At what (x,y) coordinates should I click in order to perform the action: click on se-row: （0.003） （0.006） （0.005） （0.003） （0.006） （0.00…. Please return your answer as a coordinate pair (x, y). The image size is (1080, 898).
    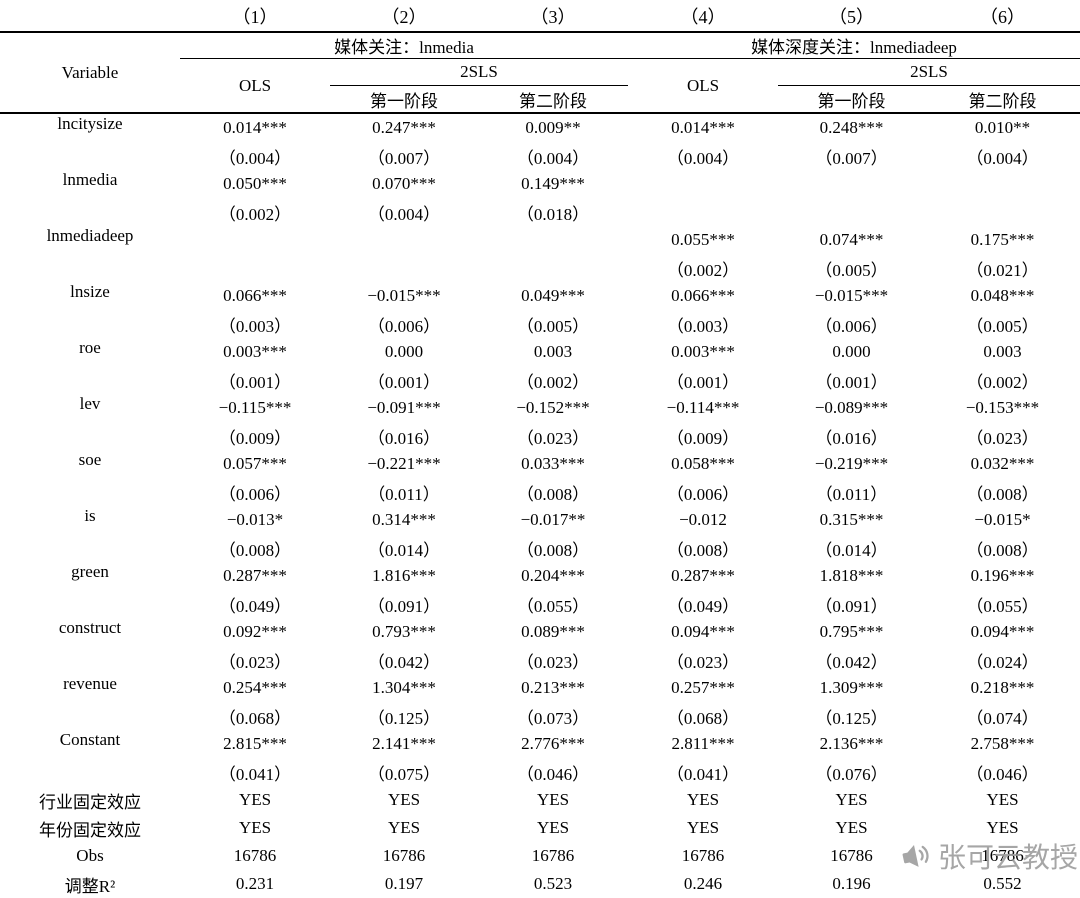
    Looking at the image, I should click on (540, 324).